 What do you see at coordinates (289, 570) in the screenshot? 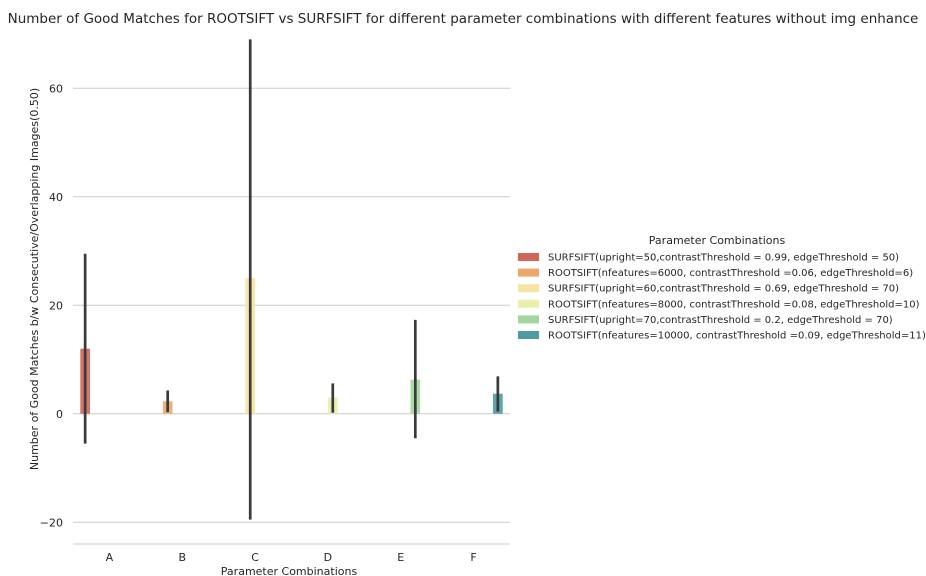
I see `x-axis-label: Parameter Combinations` at bounding box center [289, 570].